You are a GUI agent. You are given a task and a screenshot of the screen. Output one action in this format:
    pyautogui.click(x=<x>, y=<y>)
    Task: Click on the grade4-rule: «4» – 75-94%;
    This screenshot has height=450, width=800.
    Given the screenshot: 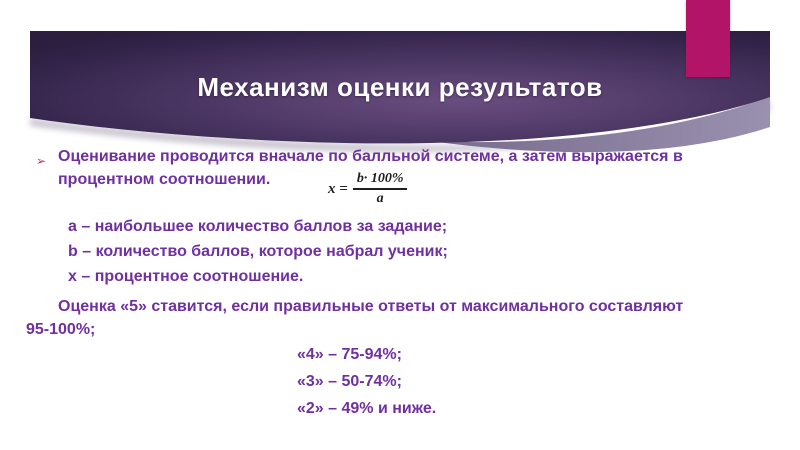 What is the action you would take?
    pyautogui.click(x=349, y=354)
    